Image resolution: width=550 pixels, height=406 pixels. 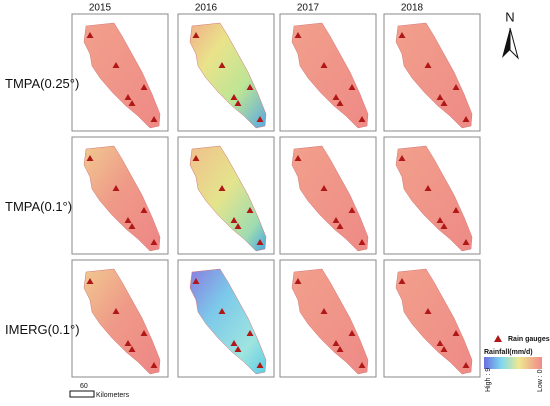 I want to click on legend-high: High : 9, so click(x=488, y=380).